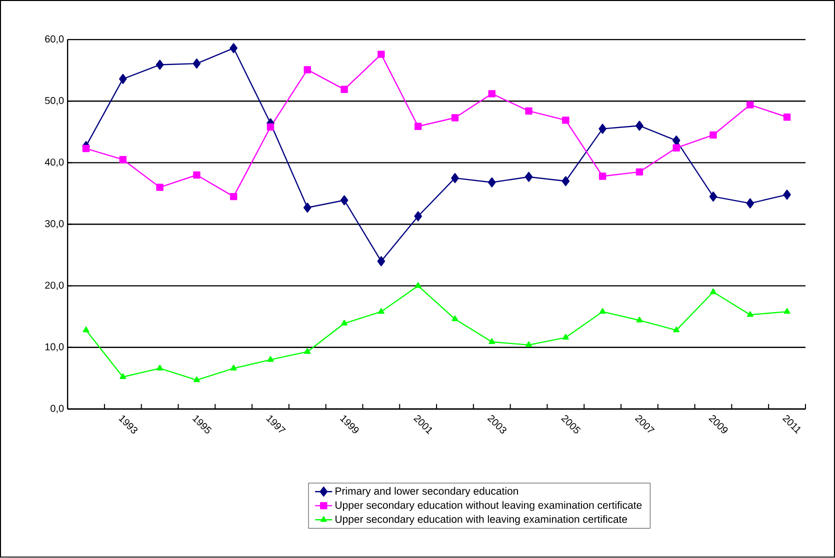  Describe the element at coordinates (57, 409) in the screenshot. I see `y-tick-label: 0,0` at that location.